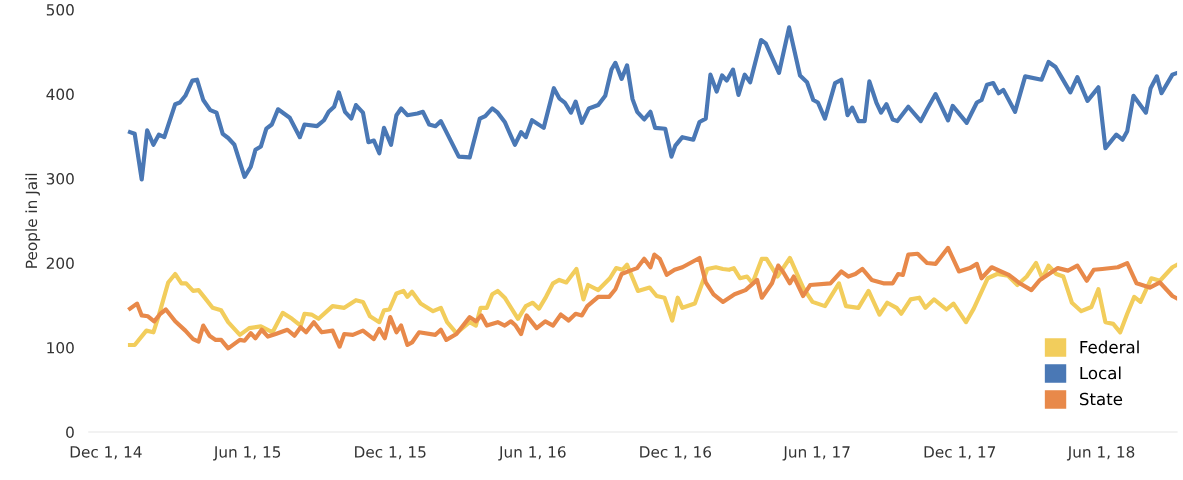 The image size is (1183, 480). Describe the element at coordinates (60, 347) in the screenshot. I see `y-tick-label: 100` at that location.